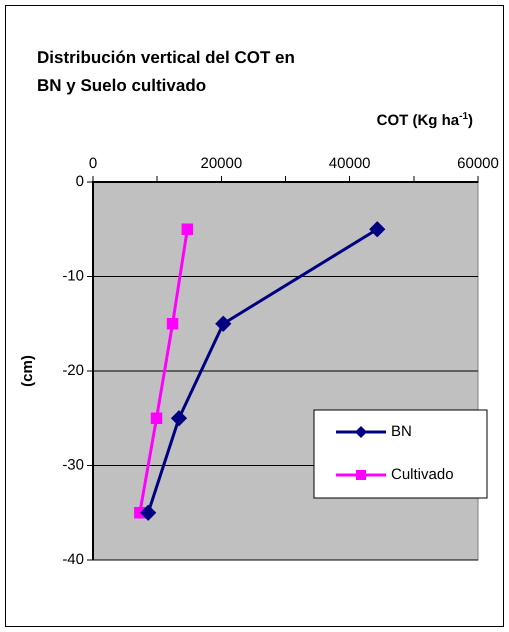 This screenshot has height=632, width=509. I want to click on y-tick-label: -10, so click(73, 276).